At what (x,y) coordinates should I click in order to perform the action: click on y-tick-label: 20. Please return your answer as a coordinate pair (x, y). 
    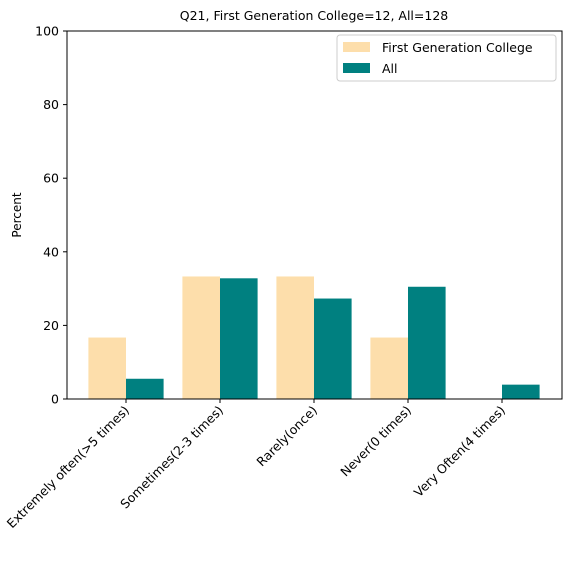
    Looking at the image, I should click on (51, 325).